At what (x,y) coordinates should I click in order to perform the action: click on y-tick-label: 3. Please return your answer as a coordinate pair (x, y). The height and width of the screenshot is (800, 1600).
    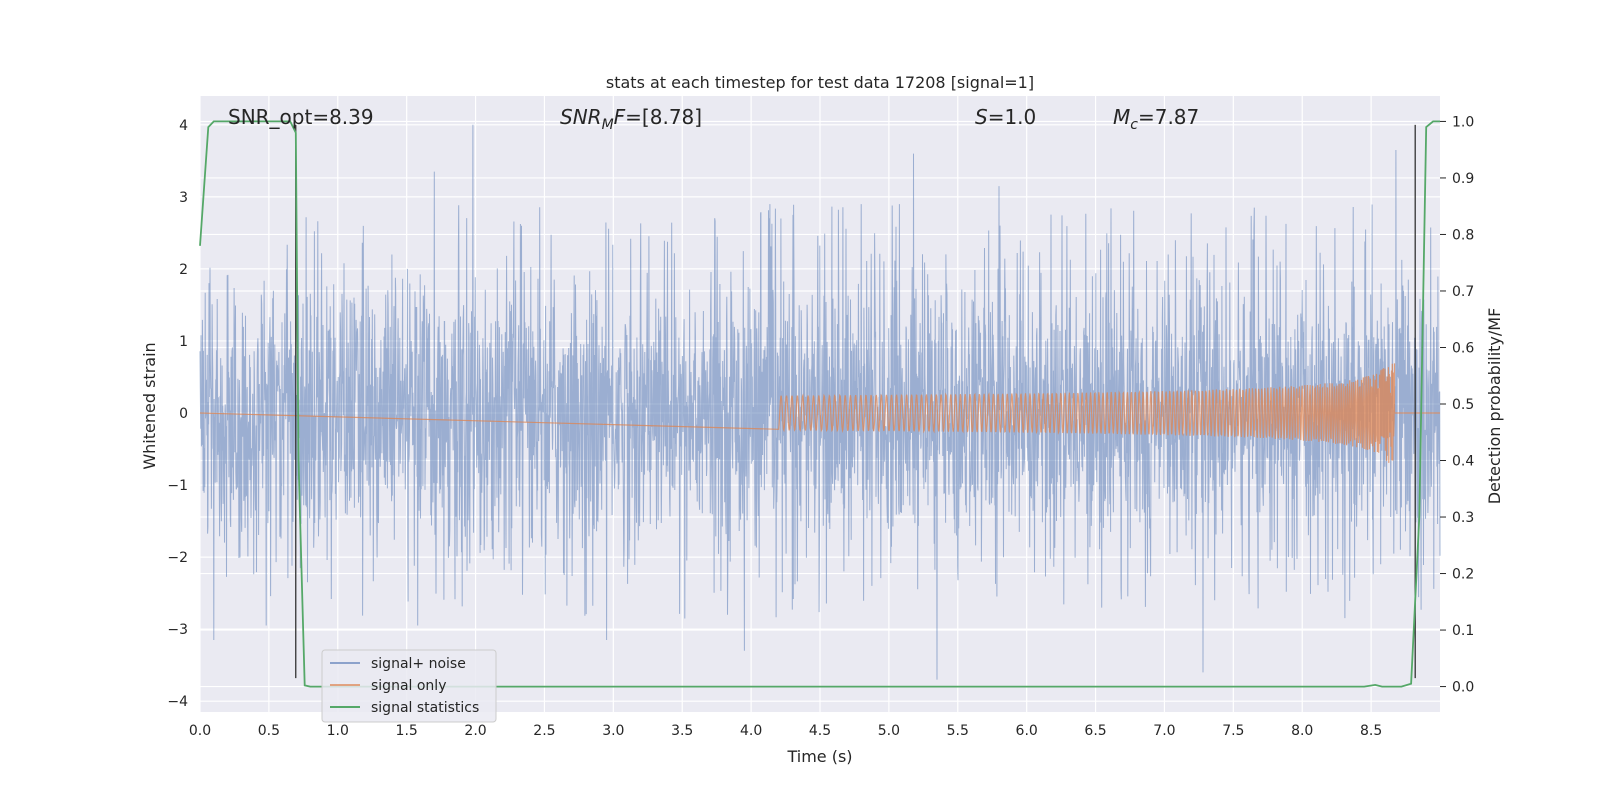
    Looking at the image, I should click on (183, 198).